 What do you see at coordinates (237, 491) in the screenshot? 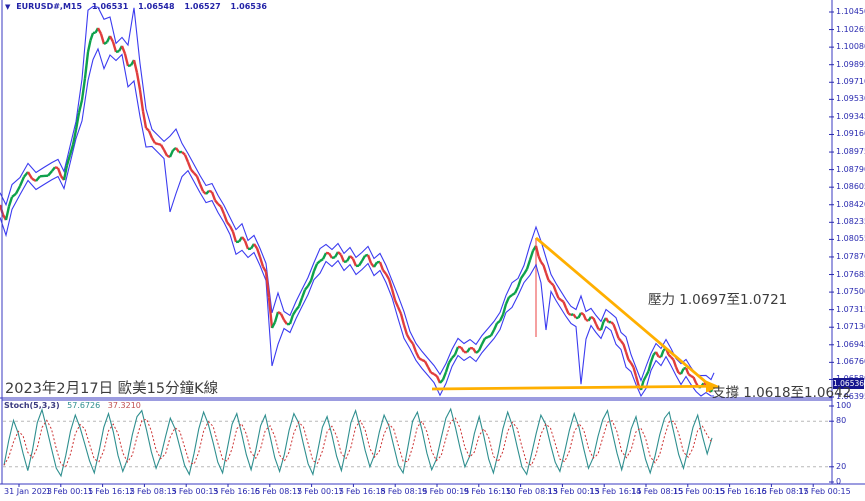
I see `time-axis-label: 3 Feb 16:15` at bounding box center [237, 491].